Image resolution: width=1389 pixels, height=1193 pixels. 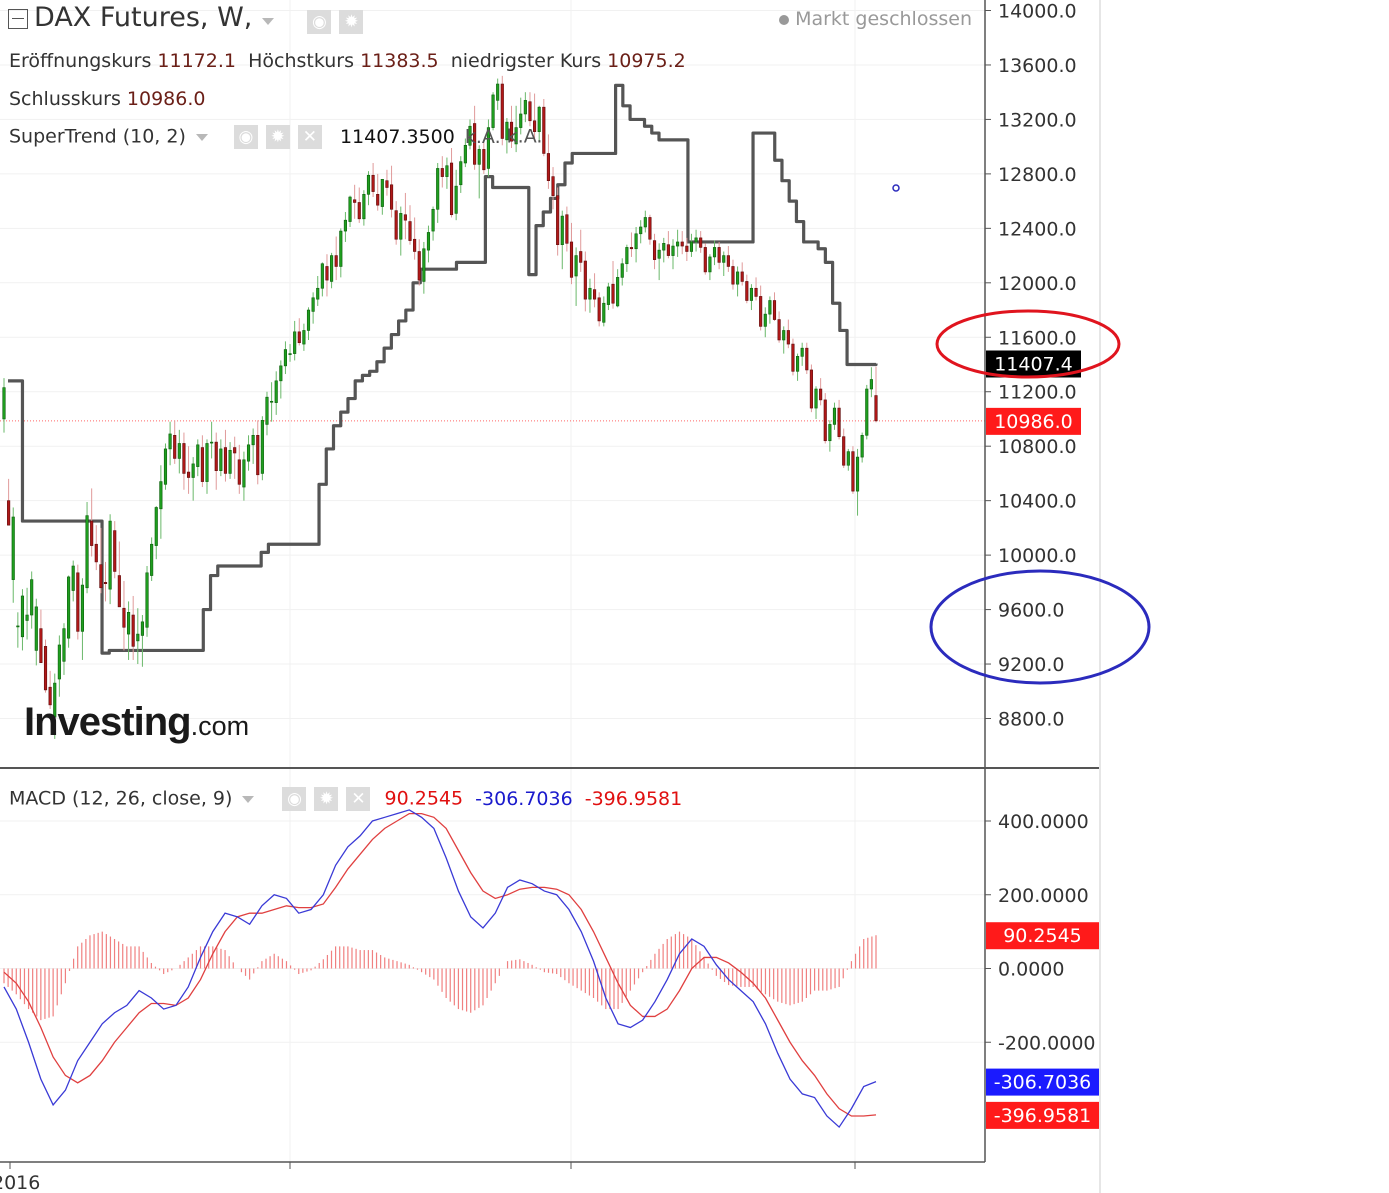 I want to click on price-tick-label: 13200.0, so click(x=1037, y=120).